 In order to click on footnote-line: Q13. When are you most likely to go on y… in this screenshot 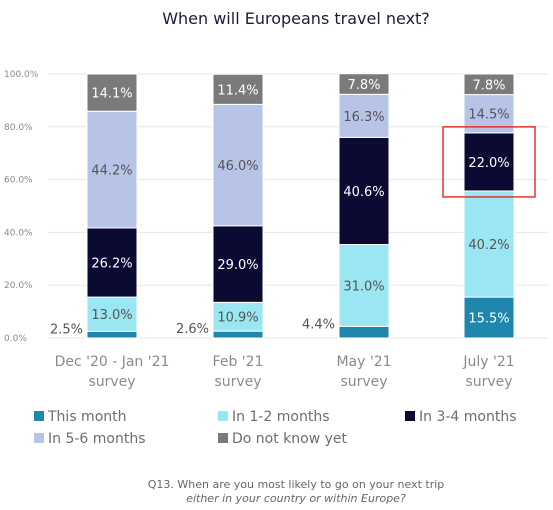, I will do `click(296, 484)`.